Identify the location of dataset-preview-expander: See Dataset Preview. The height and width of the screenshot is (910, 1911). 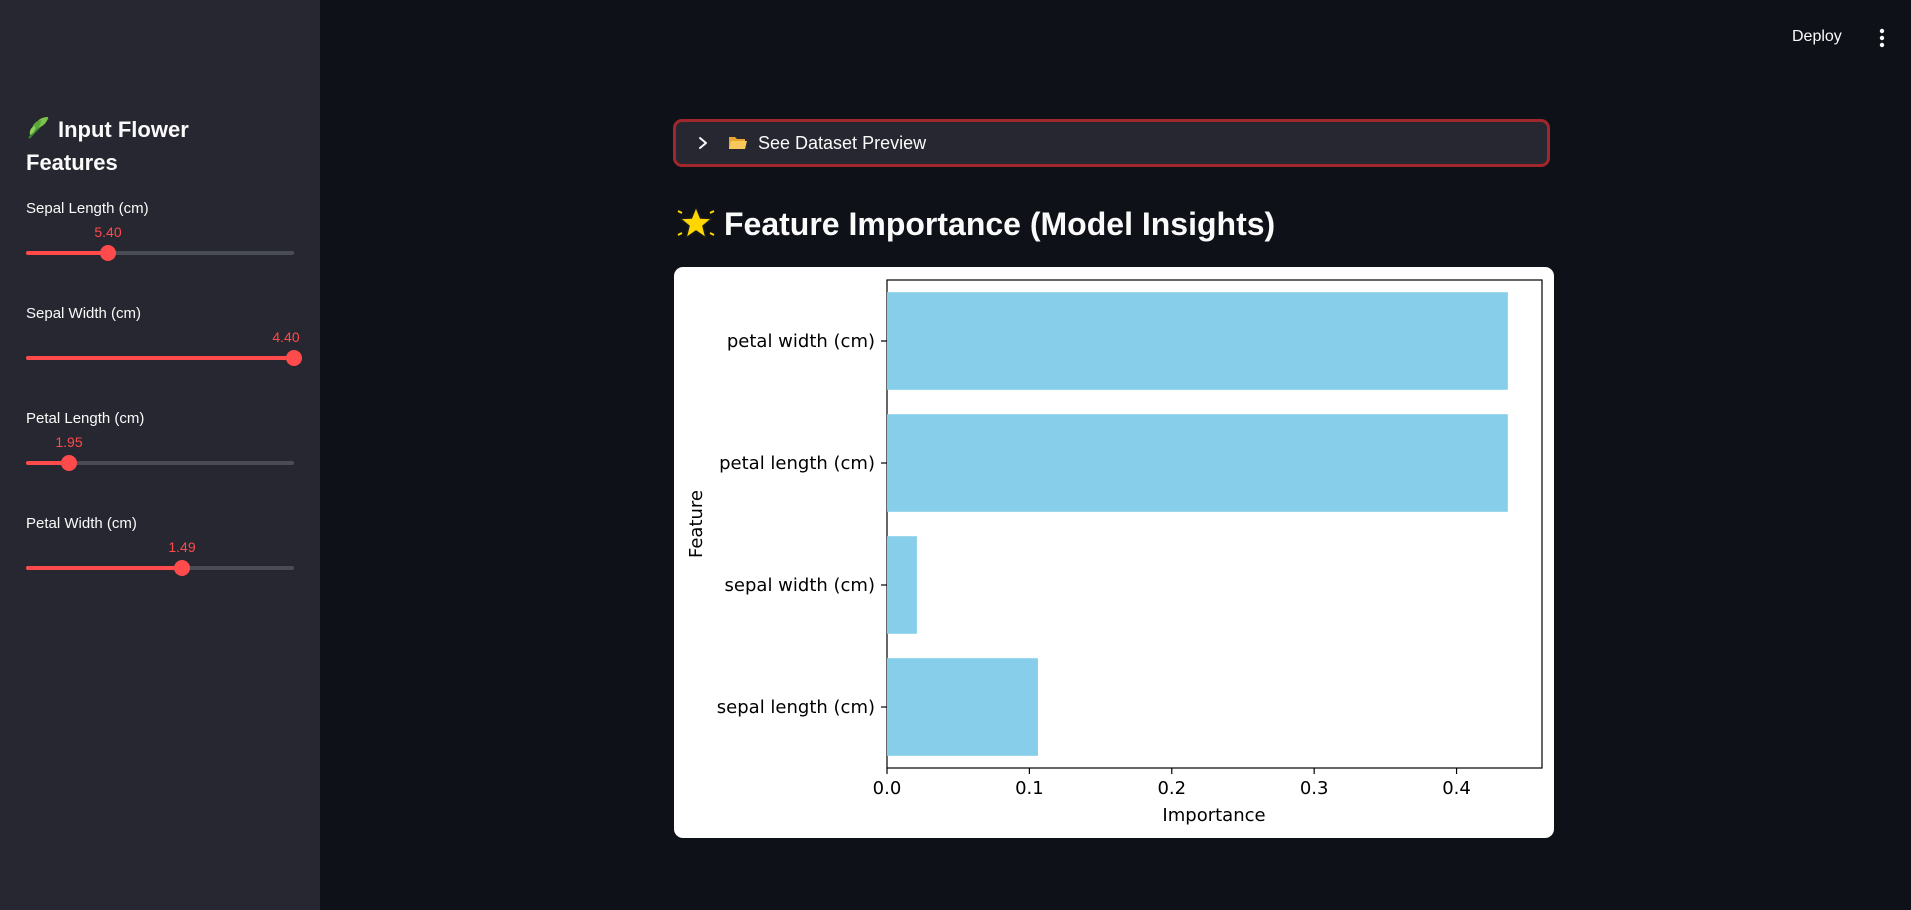
(1111, 143).